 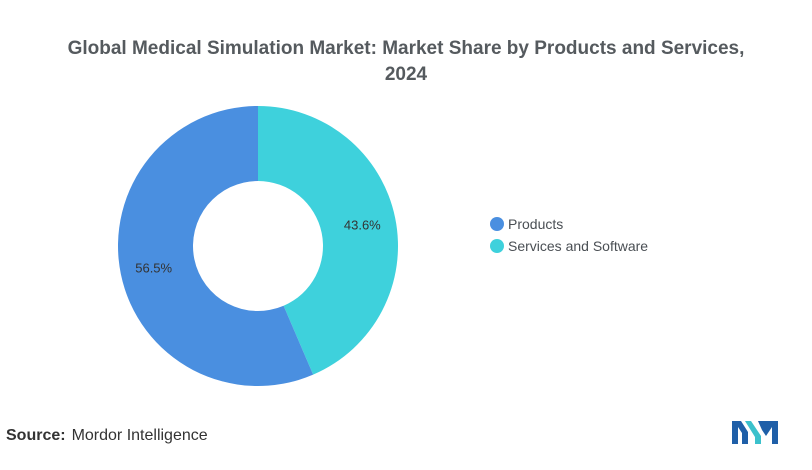 I want to click on data-label-services-and-software: 43.6%, so click(x=362, y=225).